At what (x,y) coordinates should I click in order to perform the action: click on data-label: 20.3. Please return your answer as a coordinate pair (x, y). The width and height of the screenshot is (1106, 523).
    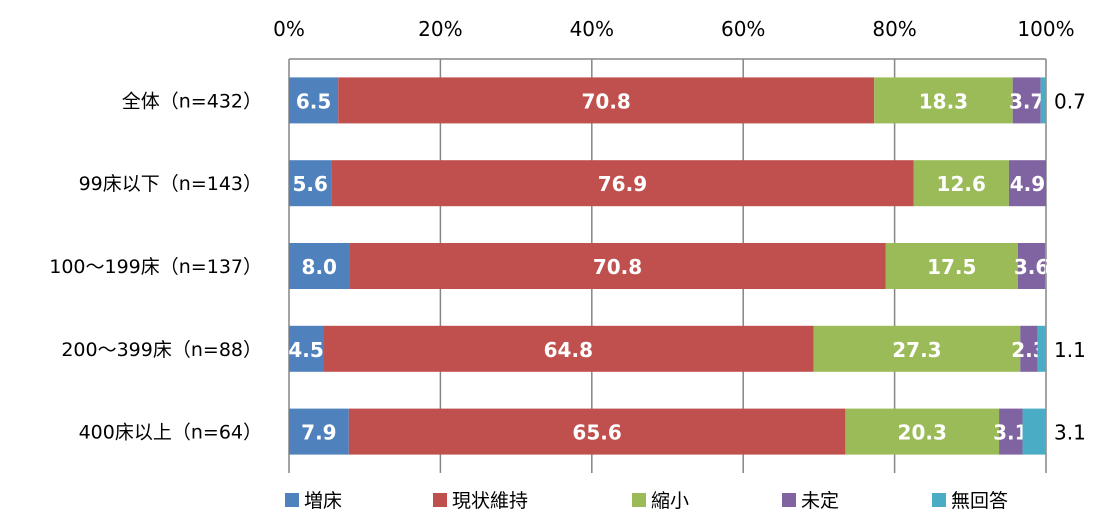
    Looking at the image, I should click on (922, 433).